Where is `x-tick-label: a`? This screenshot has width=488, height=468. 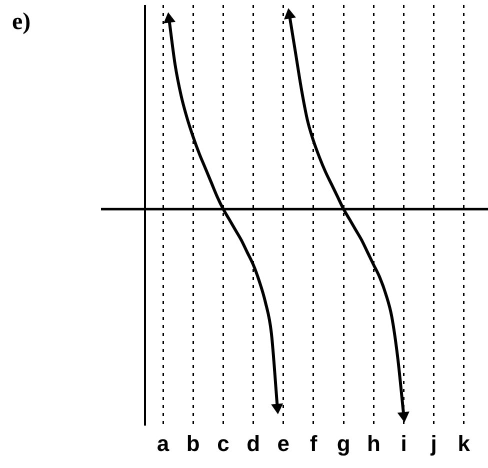 x-tick-label: a is located at coordinates (163, 443).